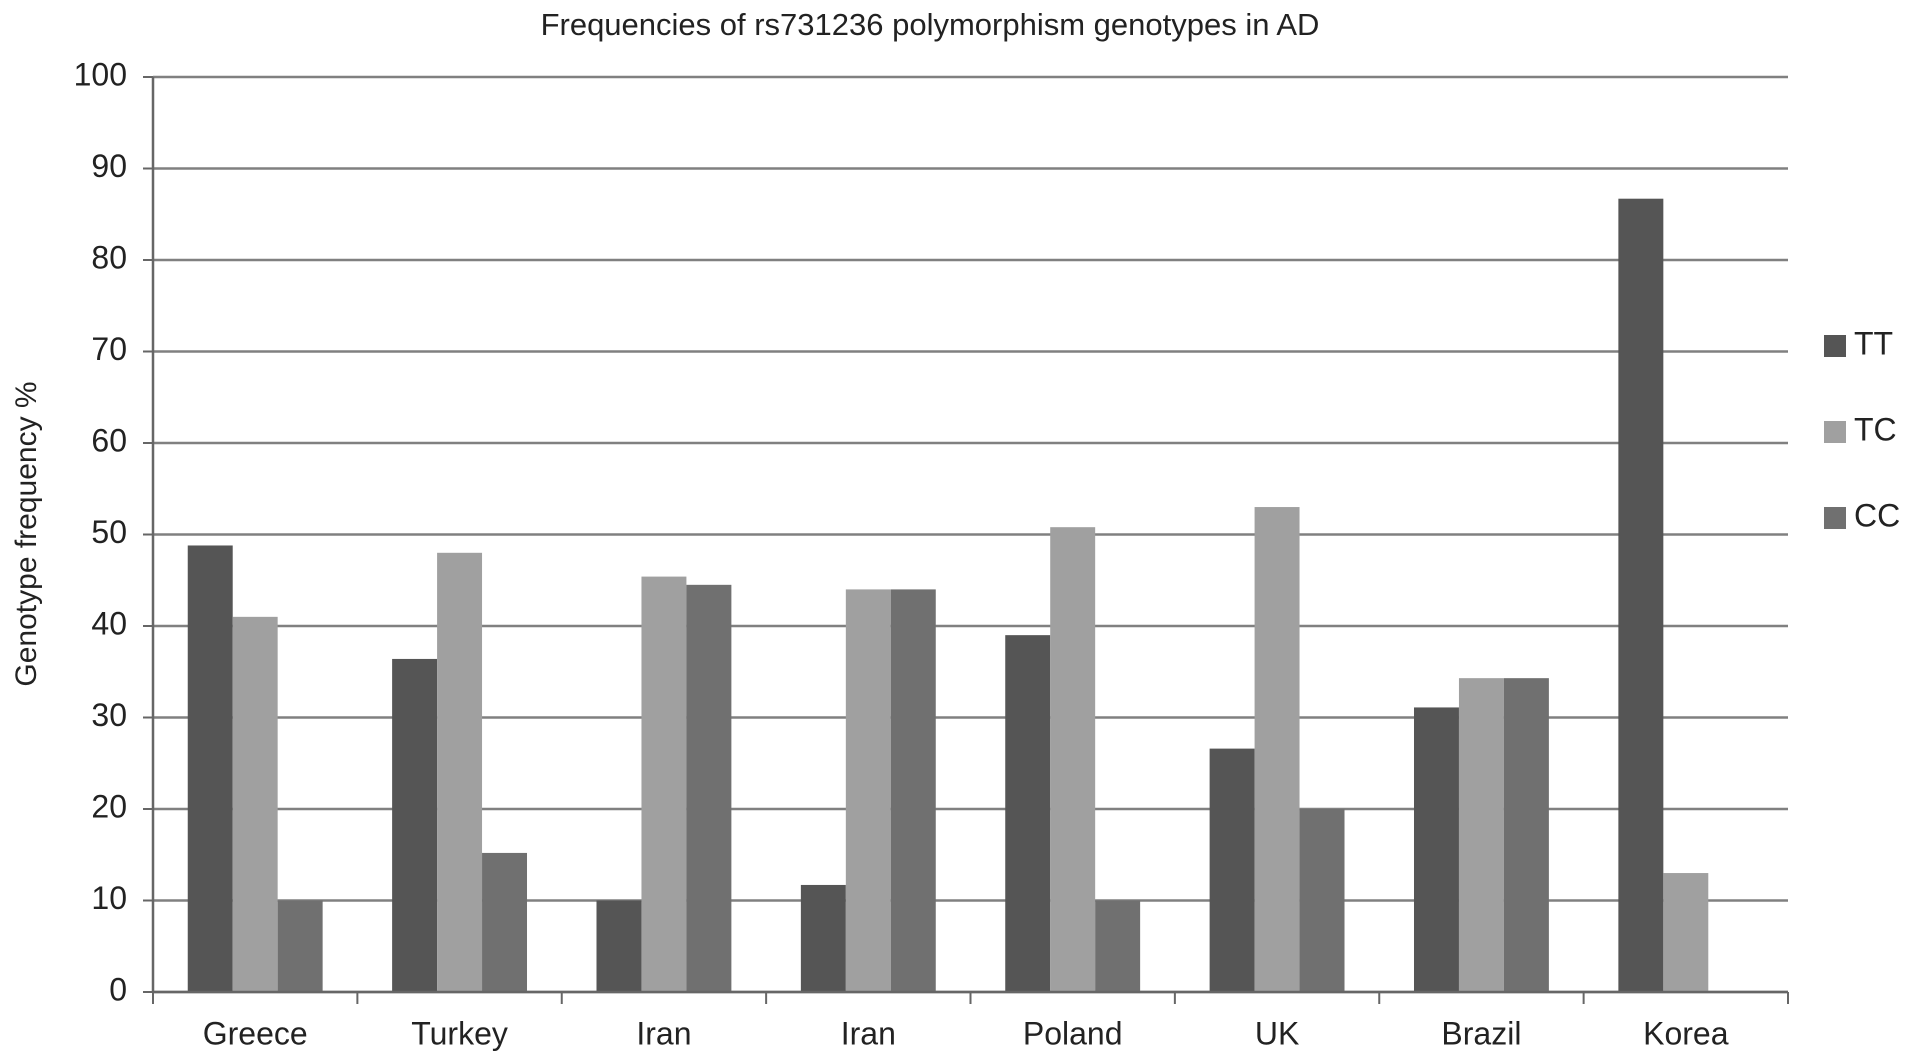  Describe the element at coordinates (459, 1033) in the screenshot. I see `x-tick-label: Turkey` at that location.